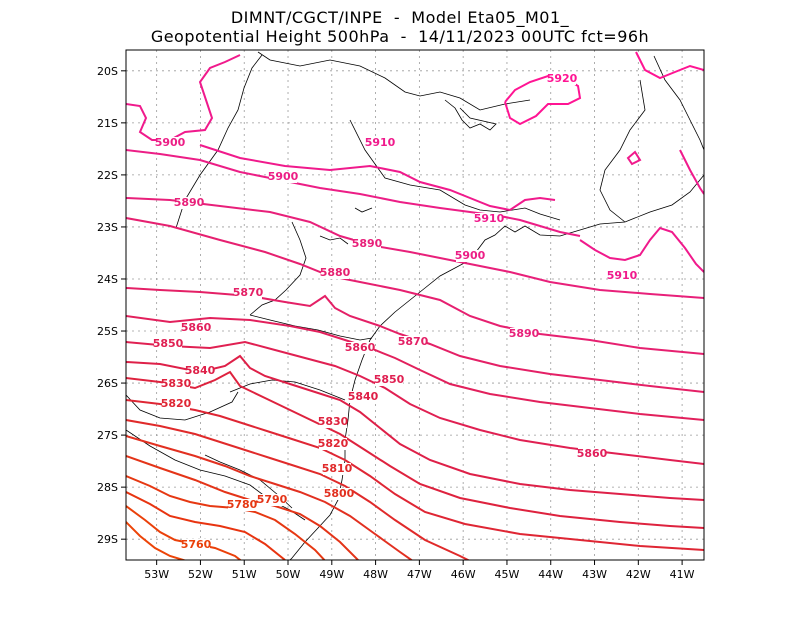  Describe the element at coordinates (107, 383) in the screenshot. I see `lat-tick-label: 26S` at that location.